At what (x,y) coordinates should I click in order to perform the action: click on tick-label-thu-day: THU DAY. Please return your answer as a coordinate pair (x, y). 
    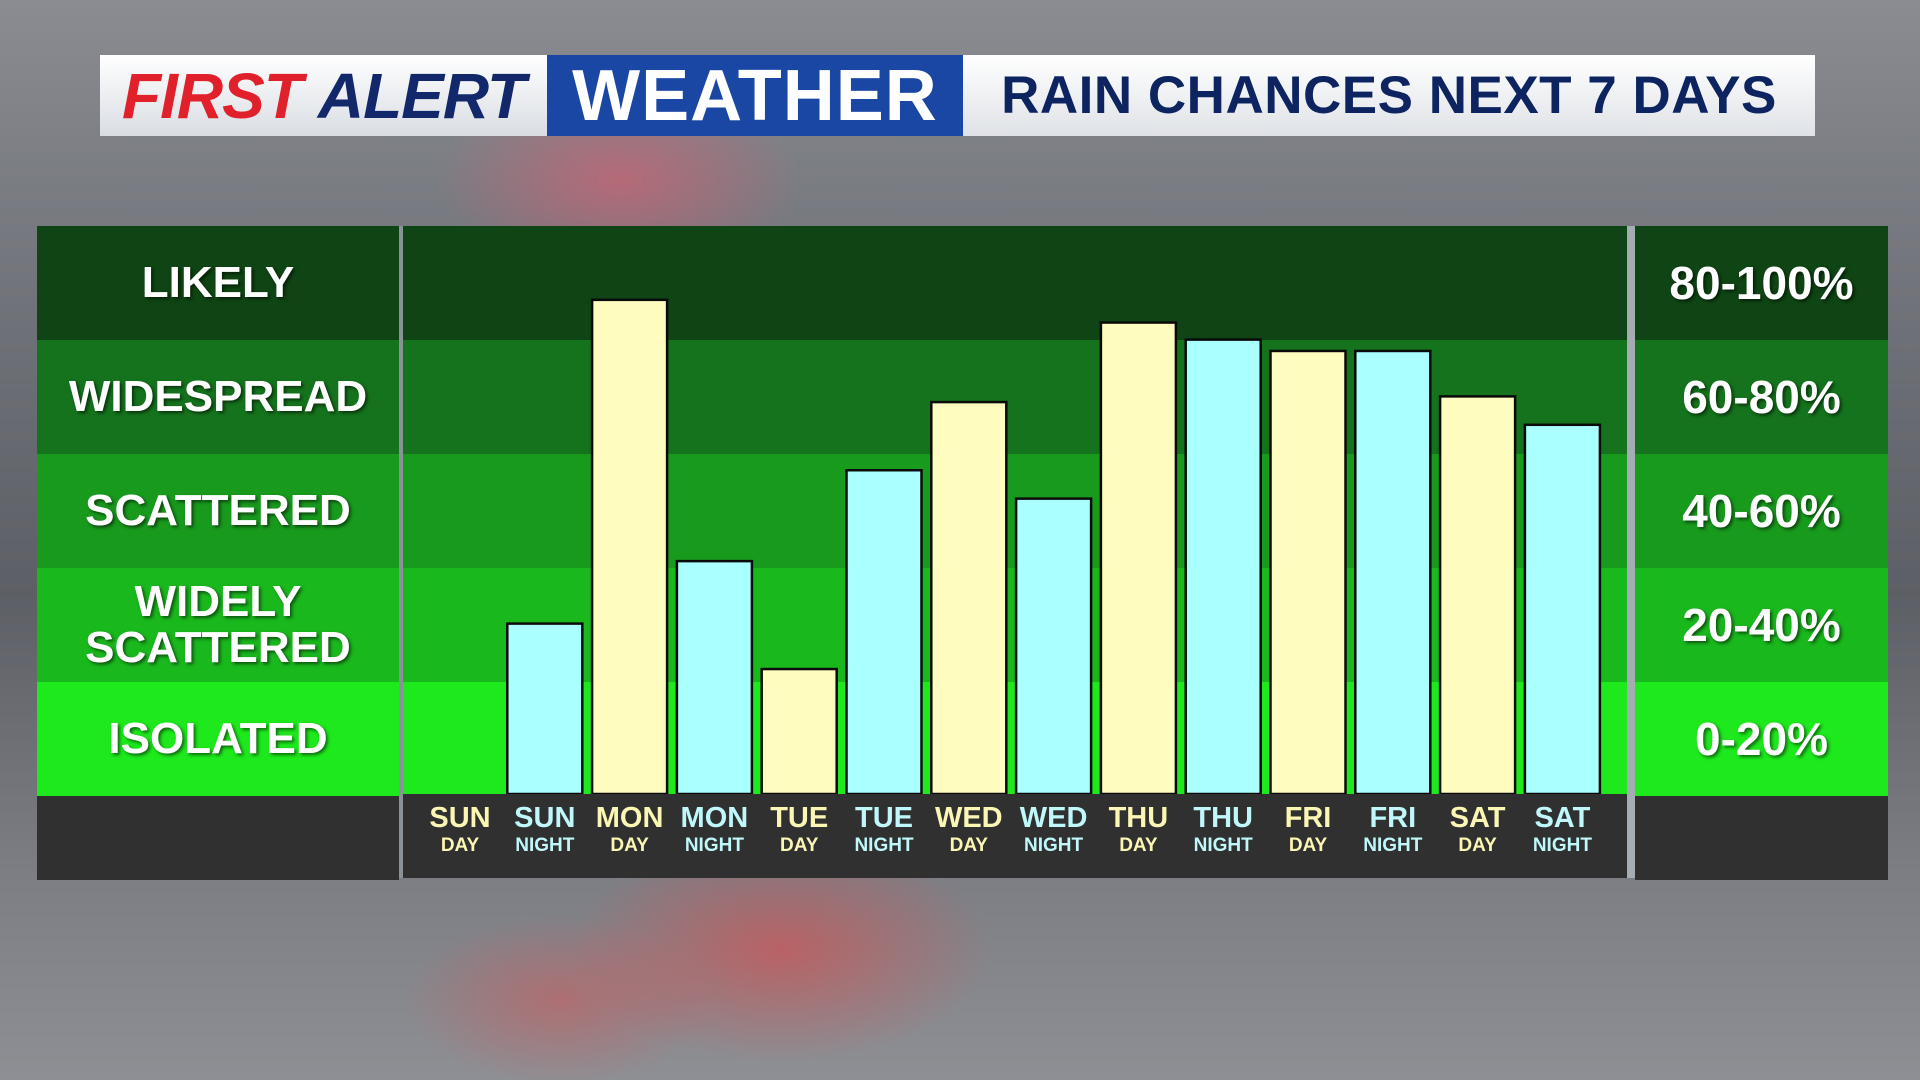
    Looking at the image, I should click on (1138, 830).